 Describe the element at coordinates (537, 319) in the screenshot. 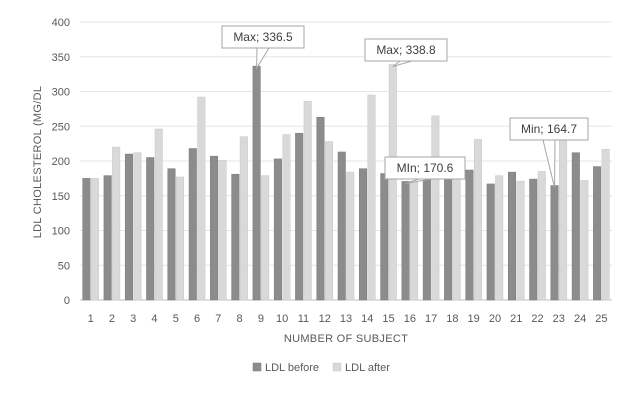

I see `x-tick-label: 22` at that location.